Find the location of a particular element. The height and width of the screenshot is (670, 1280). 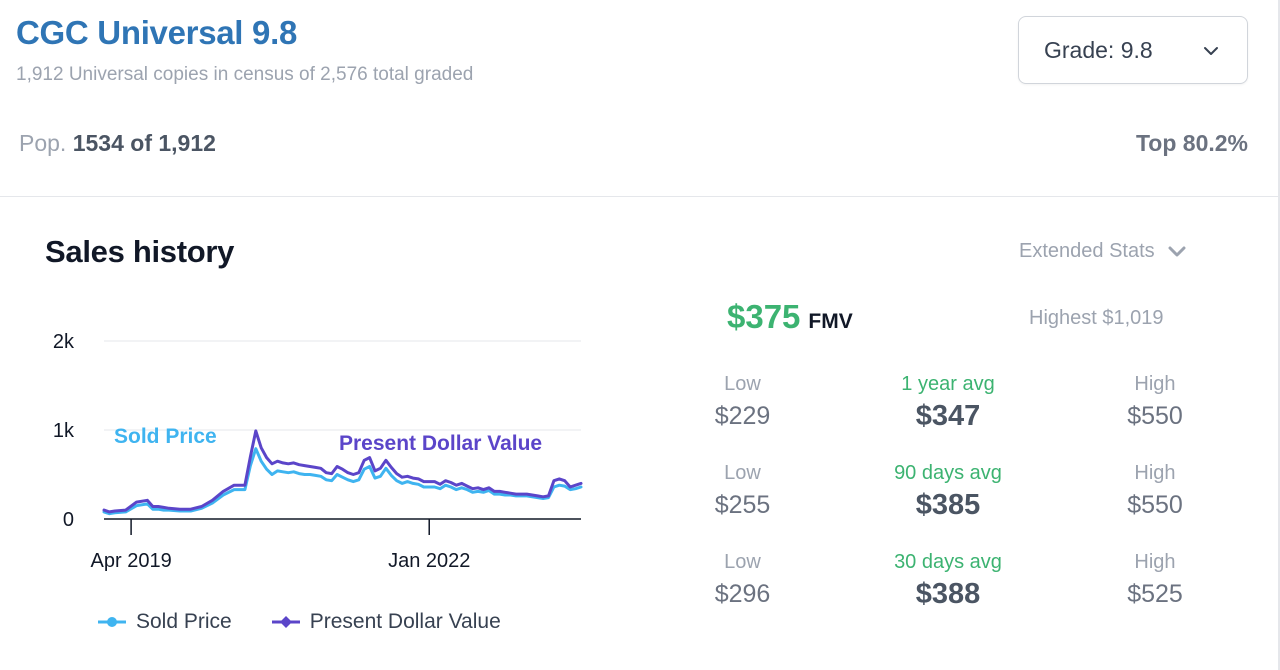

census-title: CGC Universal 9.8 is located at coordinates (157, 32).